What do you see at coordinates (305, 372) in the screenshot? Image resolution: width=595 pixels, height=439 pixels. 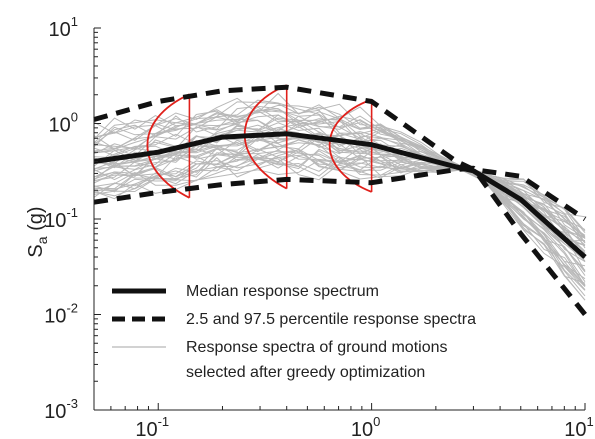 I see `legend-label: selected after greedy optimization` at bounding box center [305, 372].